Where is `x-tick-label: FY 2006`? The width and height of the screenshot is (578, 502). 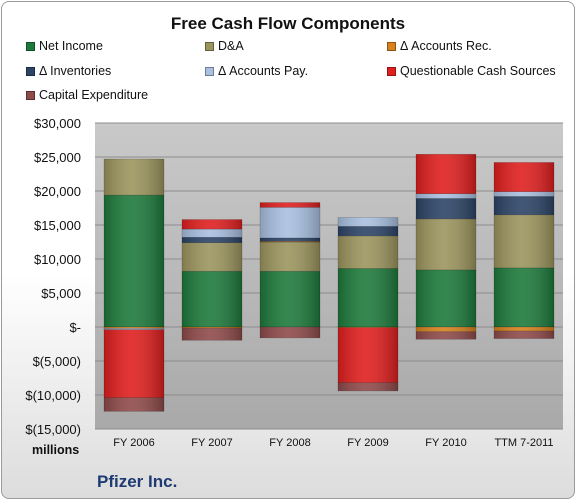 x-tick-label: FY 2006 is located at coordinates (133, 443).